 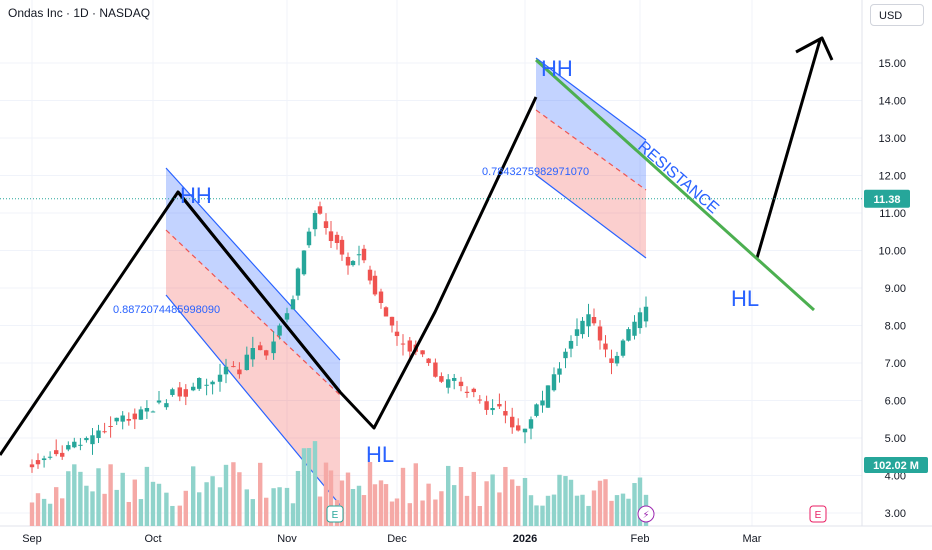 What do you see at coordinates (253, 264) in the screenshot?
I see `channel-upper-line` at bounding box center [253, 264].